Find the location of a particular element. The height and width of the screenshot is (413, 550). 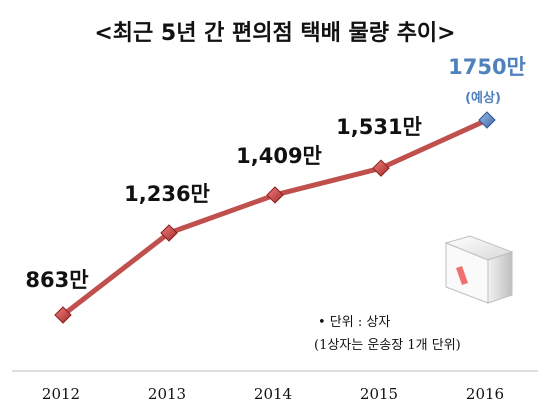

x-tick-2014: 2014 is located at coordinates (273, 394).